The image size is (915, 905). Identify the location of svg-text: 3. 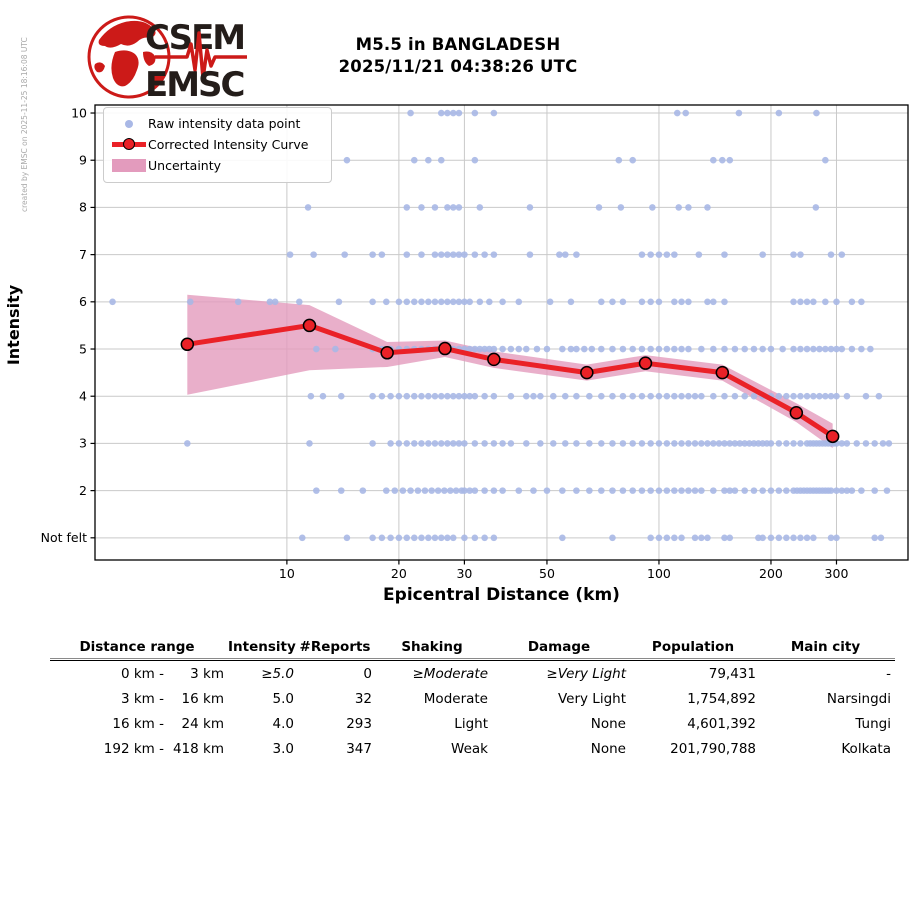
(83, 443).